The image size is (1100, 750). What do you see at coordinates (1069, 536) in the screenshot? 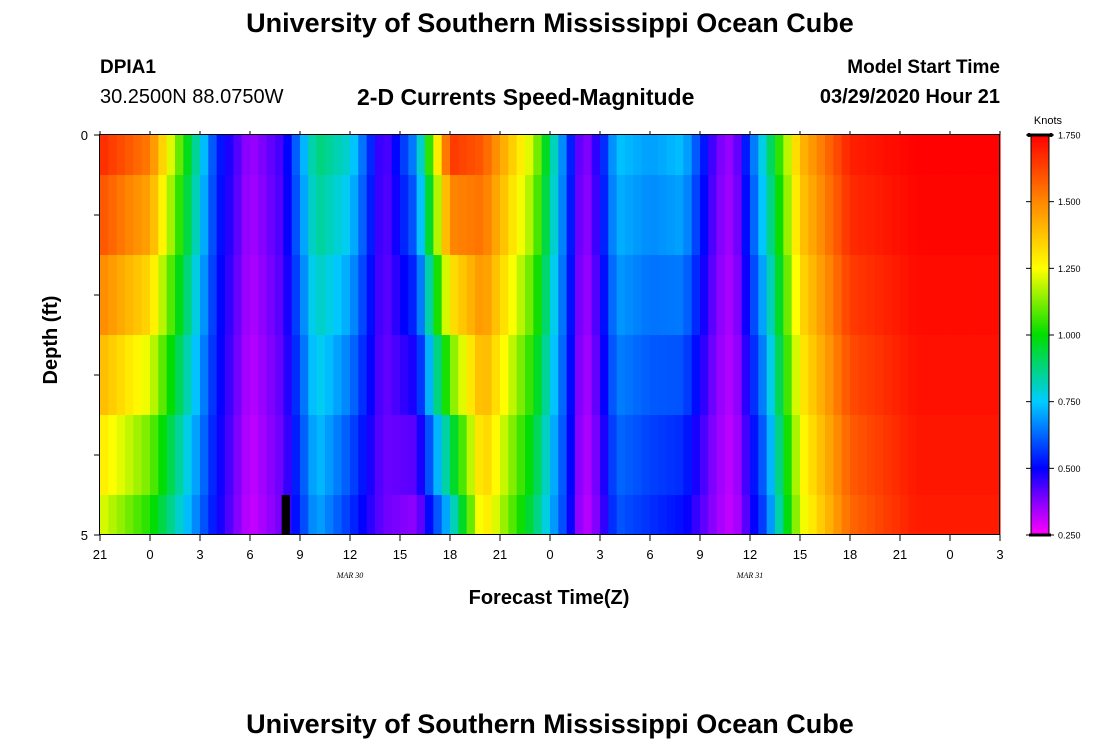
I see `colorbar-tick-label: 0.250` at bounding box center [1069, 536].